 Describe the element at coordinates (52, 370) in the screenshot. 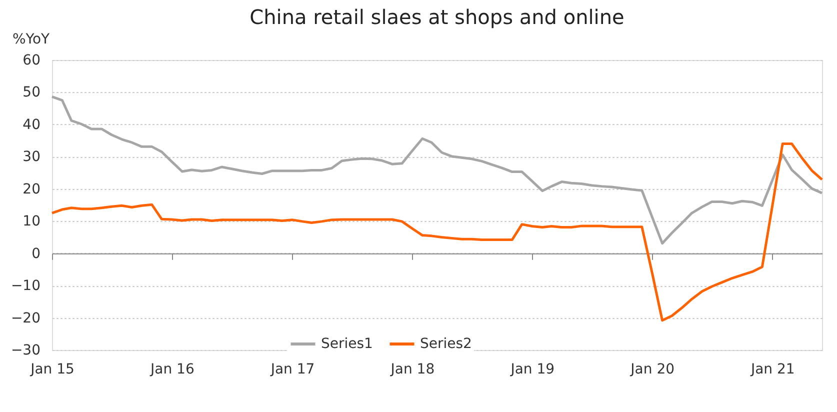

I see `x-tick-label: Jan 15` at that location.